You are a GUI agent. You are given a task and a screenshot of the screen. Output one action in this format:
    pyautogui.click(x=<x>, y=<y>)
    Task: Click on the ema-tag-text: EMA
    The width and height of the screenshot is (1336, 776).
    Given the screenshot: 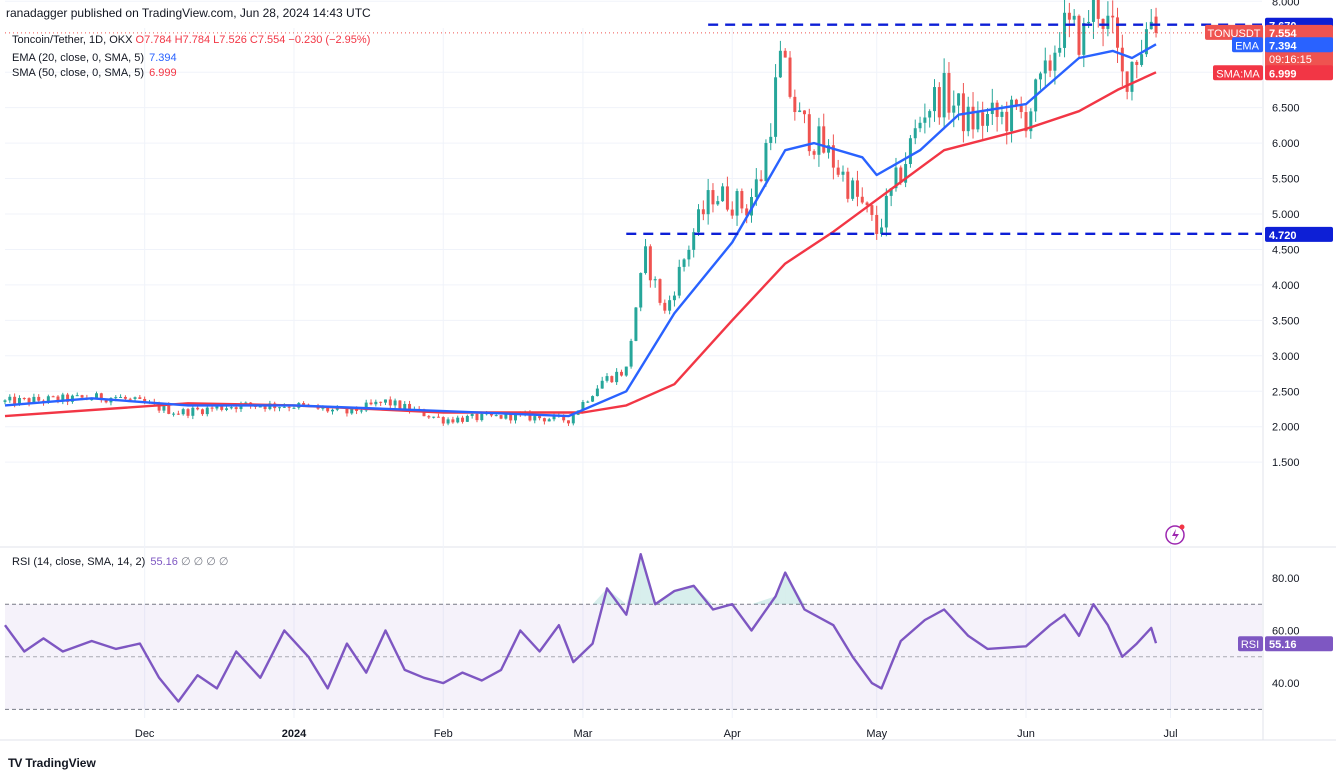 What is the action you would take?
    pyautogui.click(x=1247, y=46)
    